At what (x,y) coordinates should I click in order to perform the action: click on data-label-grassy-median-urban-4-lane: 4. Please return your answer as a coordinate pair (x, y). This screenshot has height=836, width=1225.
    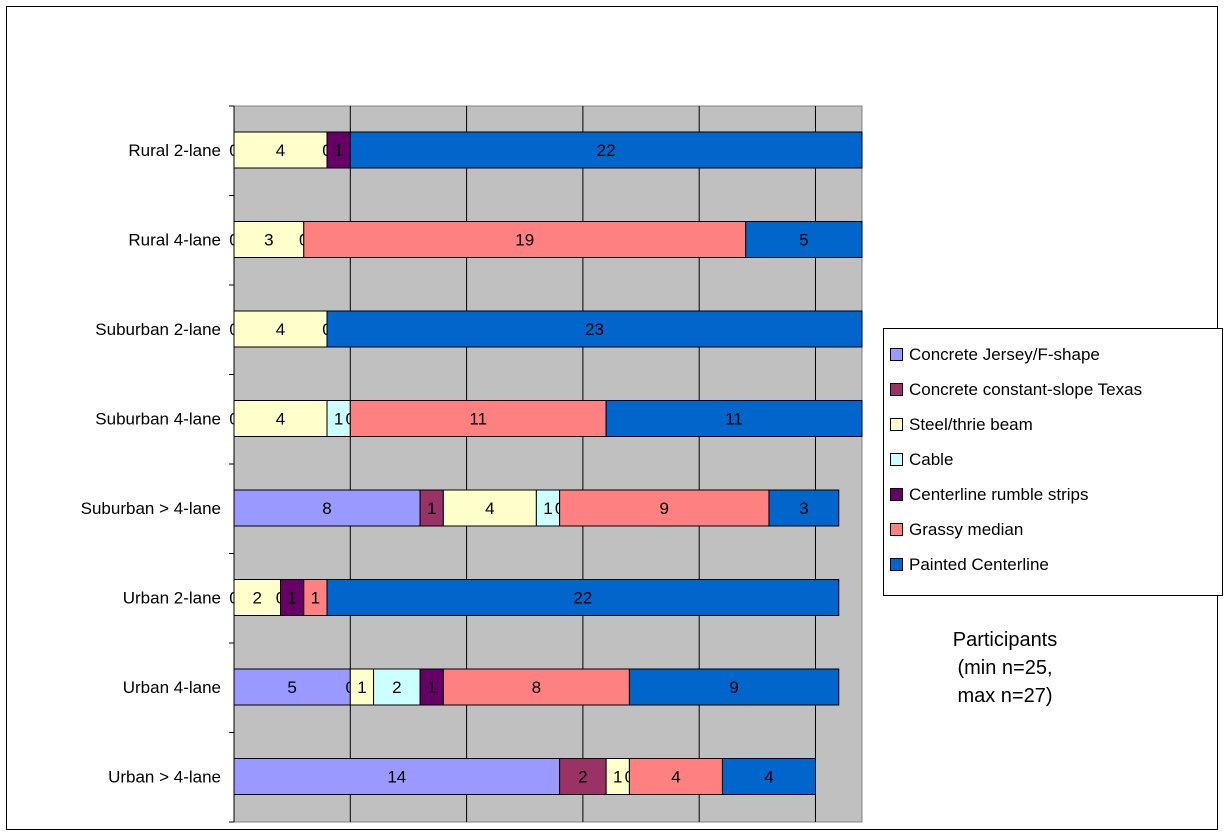
    Looking at the image, I should click on (675, 777).